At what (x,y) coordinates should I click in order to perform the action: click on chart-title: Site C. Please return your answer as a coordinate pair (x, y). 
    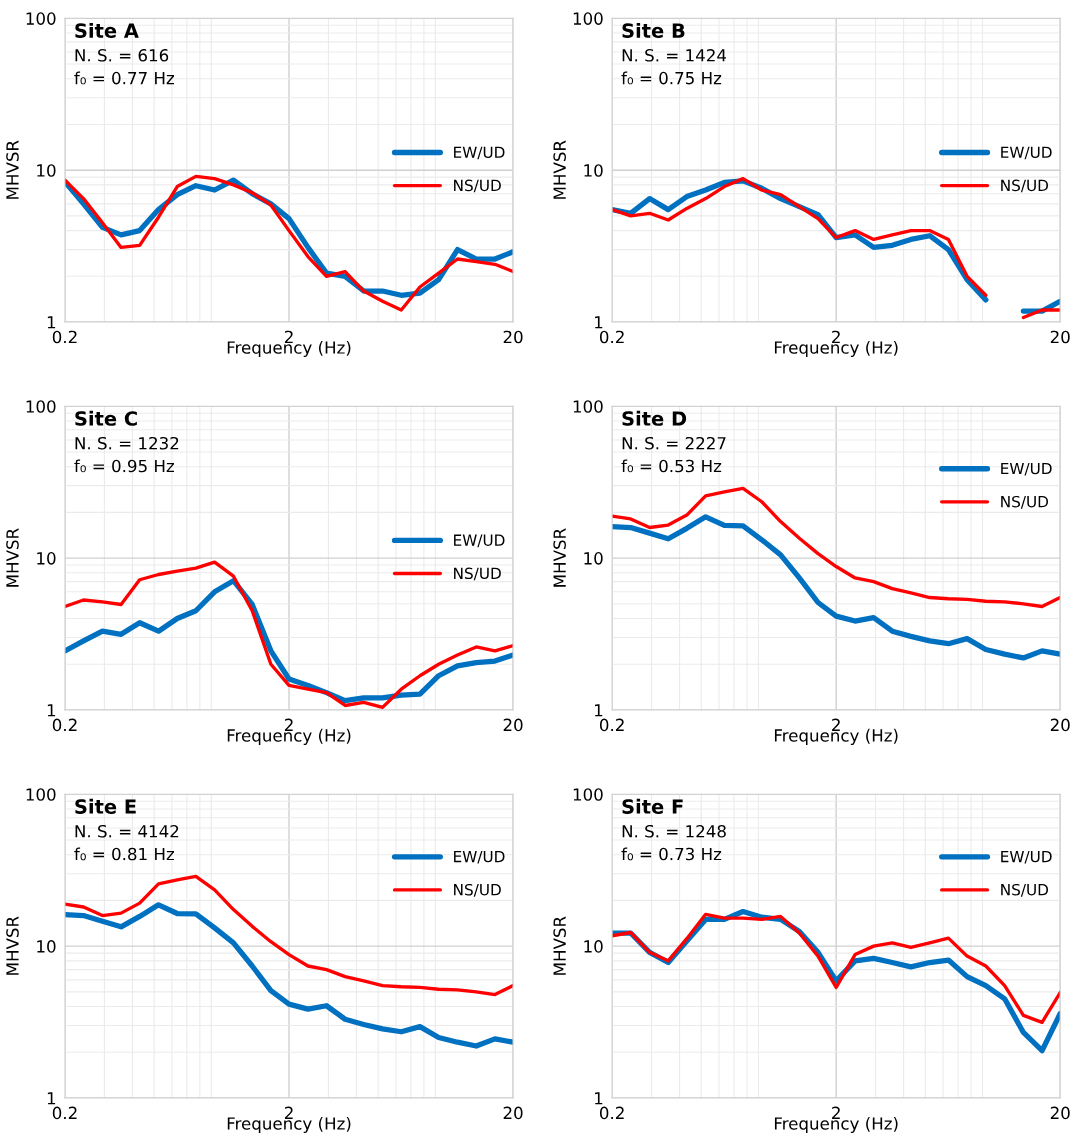
    Looking at the image, I should click on (106, 418).